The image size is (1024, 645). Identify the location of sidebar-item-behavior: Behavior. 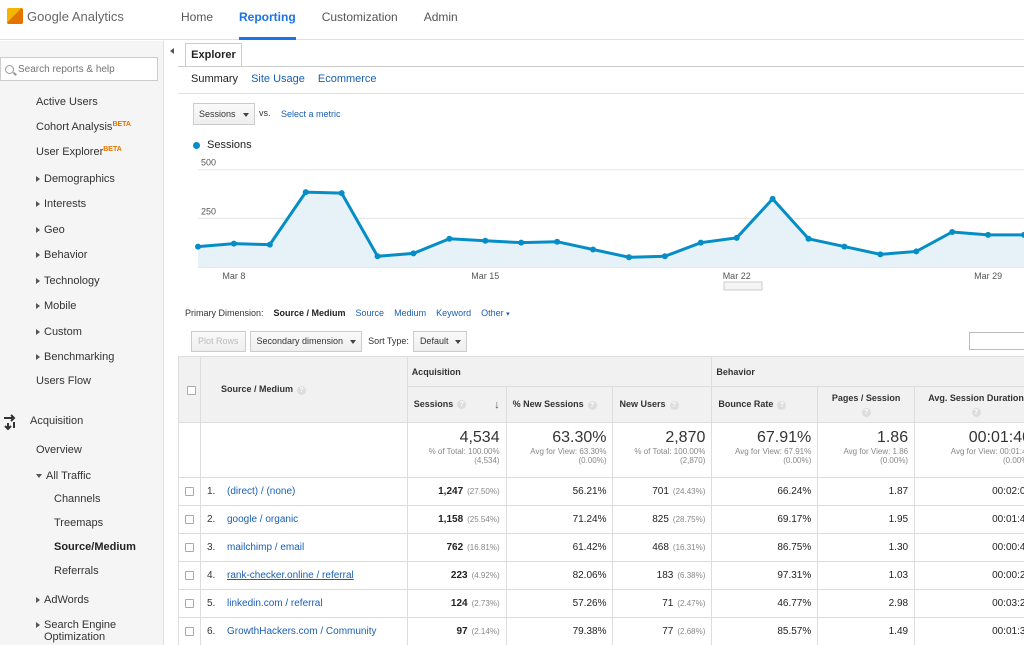
(61, 255).